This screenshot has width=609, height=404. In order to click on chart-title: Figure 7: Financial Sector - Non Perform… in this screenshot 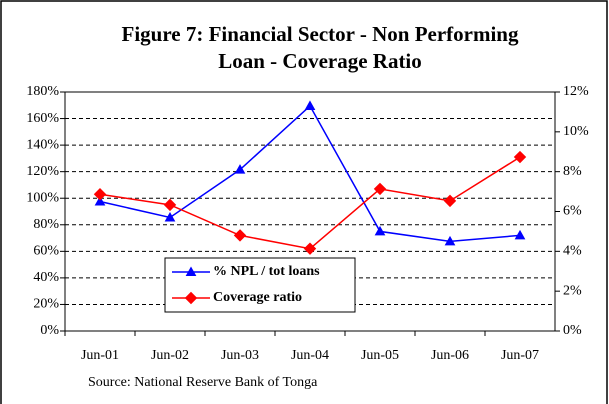, I will do `click(320, 34)`.